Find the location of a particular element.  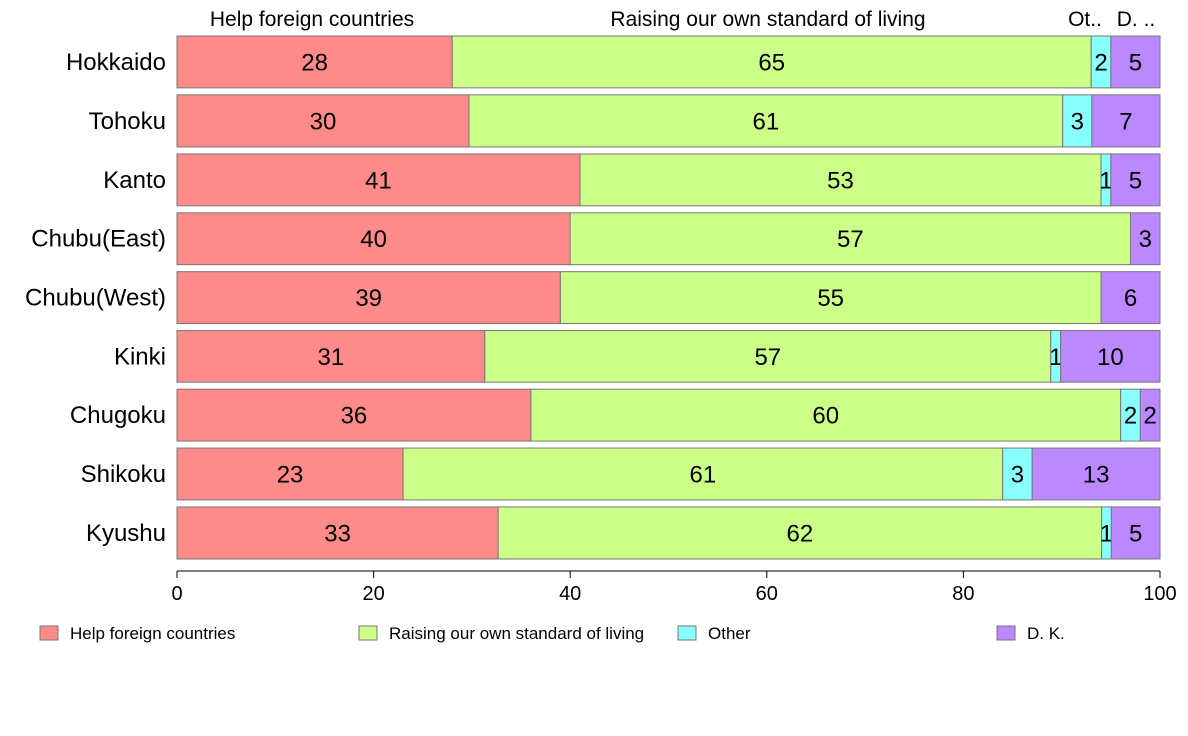

data-label-2-3: 5 is located at coordinates (1135, 180).